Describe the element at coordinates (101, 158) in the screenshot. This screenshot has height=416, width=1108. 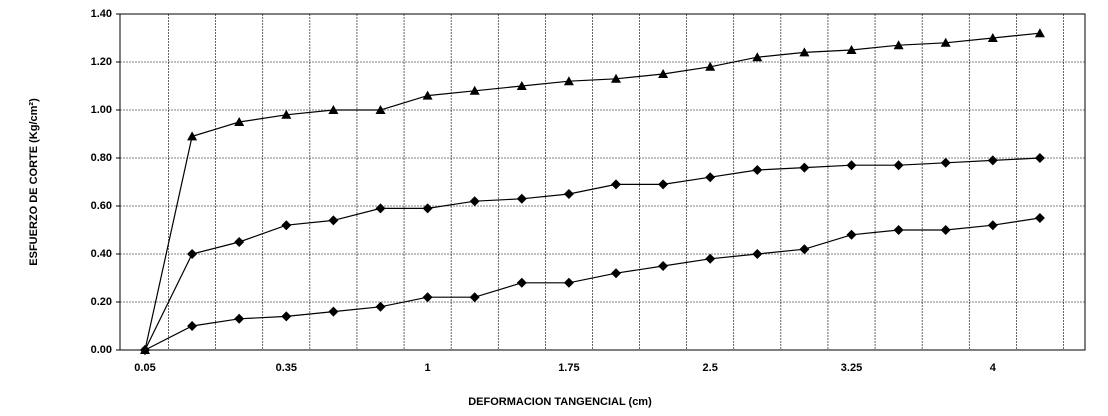
I see `y-tick-label: 0.80` at that location.